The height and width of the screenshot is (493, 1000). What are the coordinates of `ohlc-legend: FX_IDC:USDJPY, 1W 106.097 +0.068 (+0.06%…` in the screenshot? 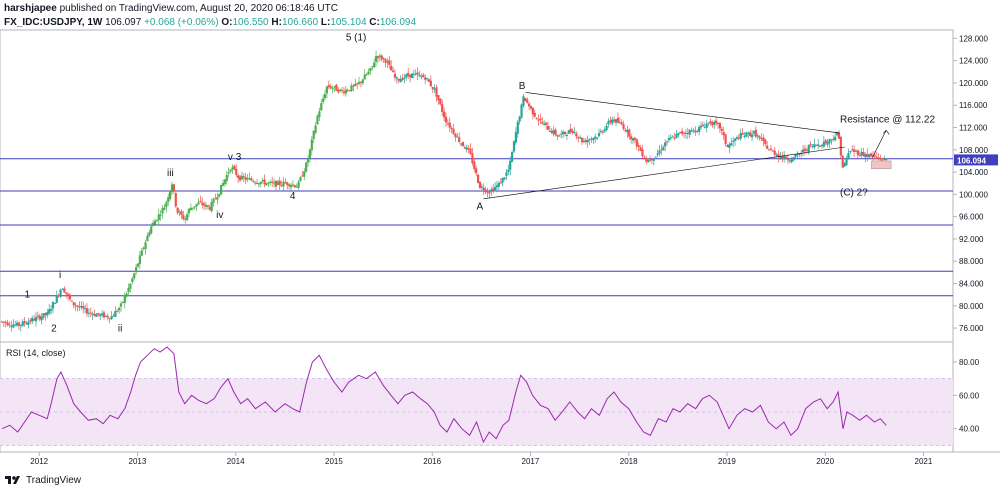 It's located at (210, 22).